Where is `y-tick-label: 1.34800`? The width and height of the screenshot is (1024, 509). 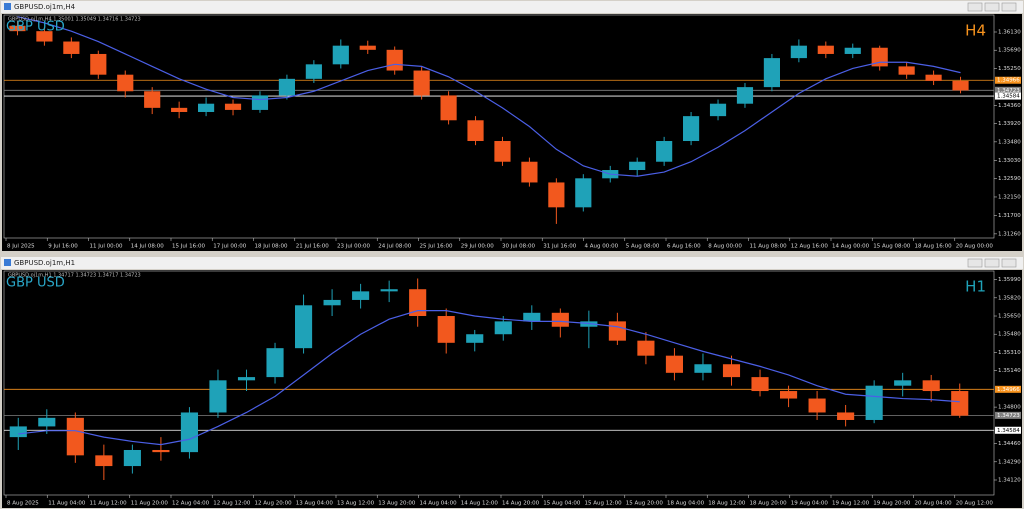
y-tick-label: 1.34800 is located at coordinates (1009, 408).